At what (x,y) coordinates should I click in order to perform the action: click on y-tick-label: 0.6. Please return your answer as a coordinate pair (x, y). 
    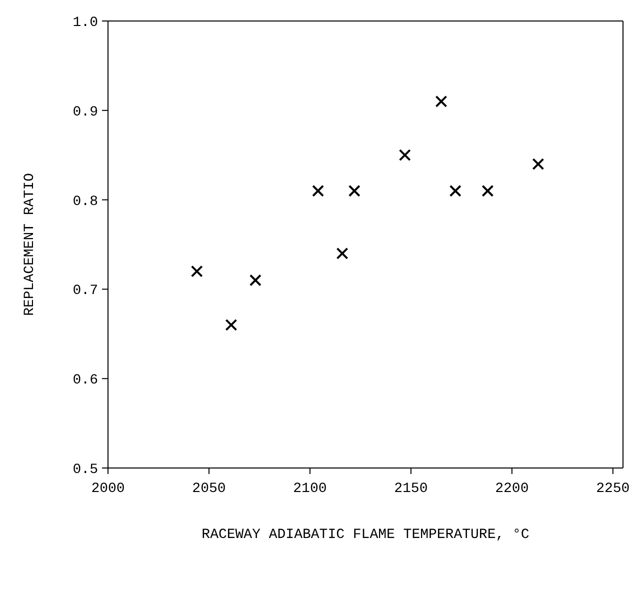
    Looking at the image, I should click on (85, 380).